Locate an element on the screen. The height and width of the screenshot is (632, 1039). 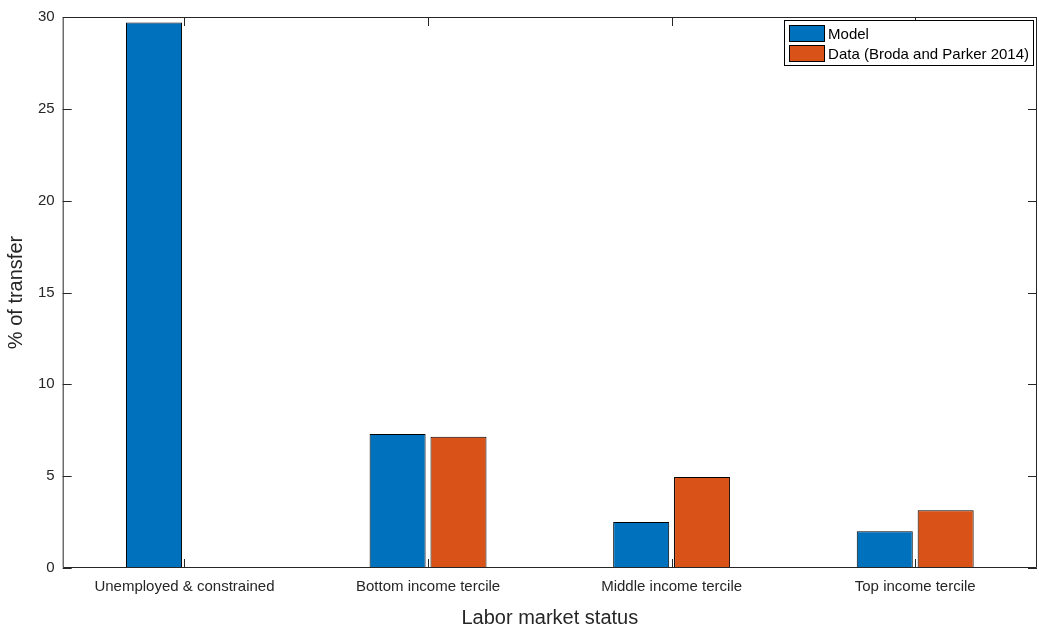
y-tick-label: 10 is located at coordinates (46, 383).